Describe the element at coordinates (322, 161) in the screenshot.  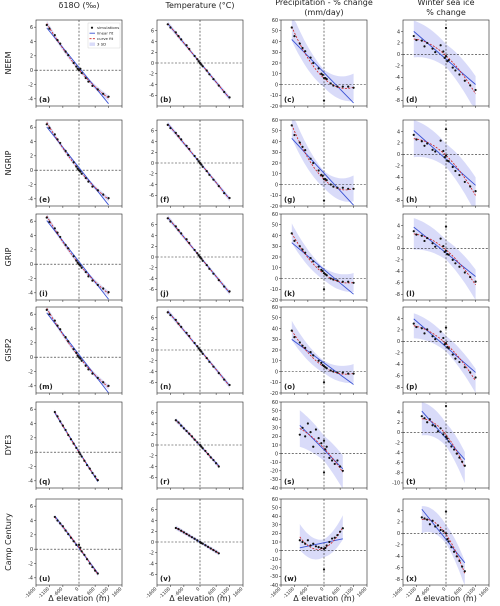
I see `band-3sd` at that location.